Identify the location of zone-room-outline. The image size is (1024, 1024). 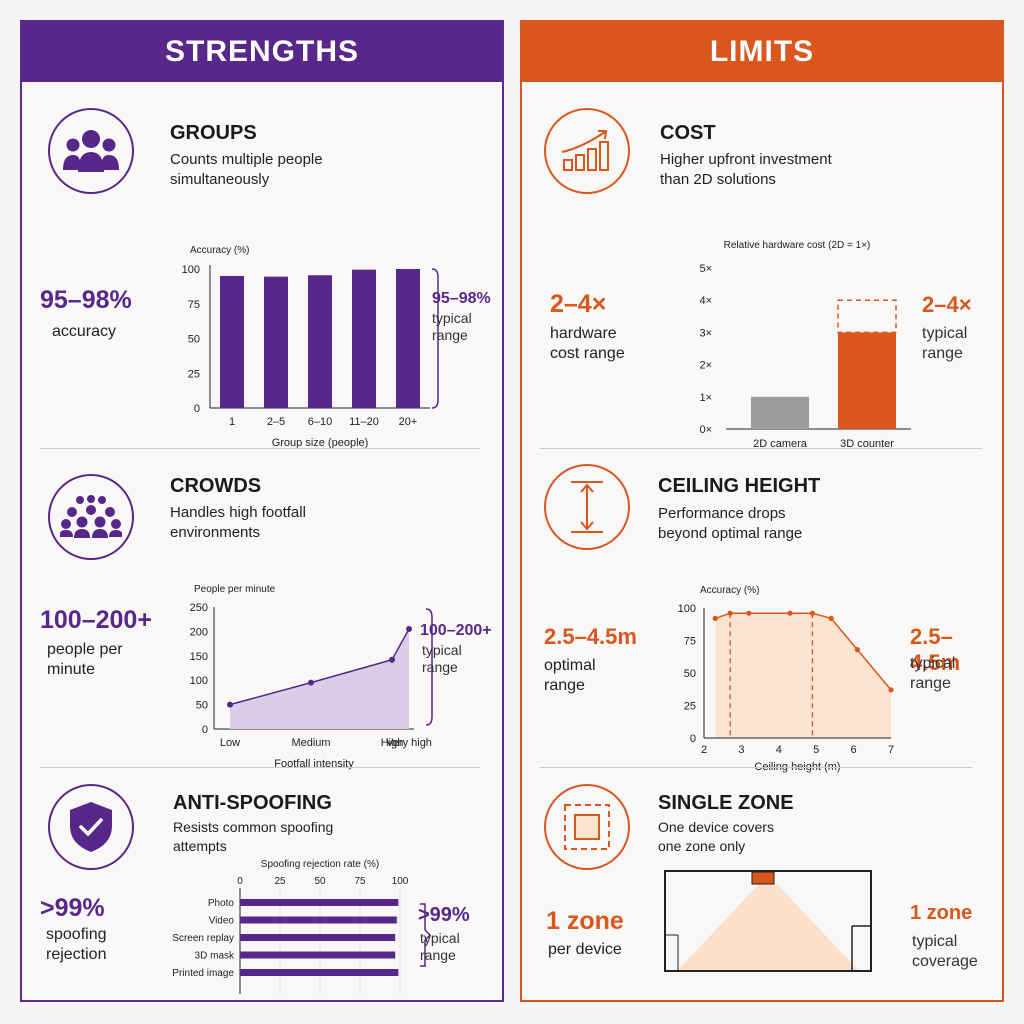
(768, 921).